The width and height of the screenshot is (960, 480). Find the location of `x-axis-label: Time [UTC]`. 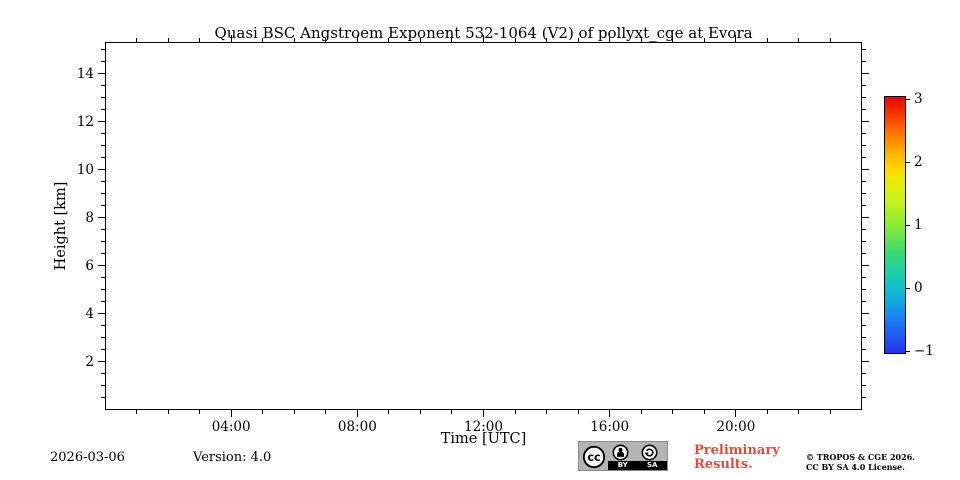

x-axis-label: Time [UTC] is located at coordinates (483, 439).